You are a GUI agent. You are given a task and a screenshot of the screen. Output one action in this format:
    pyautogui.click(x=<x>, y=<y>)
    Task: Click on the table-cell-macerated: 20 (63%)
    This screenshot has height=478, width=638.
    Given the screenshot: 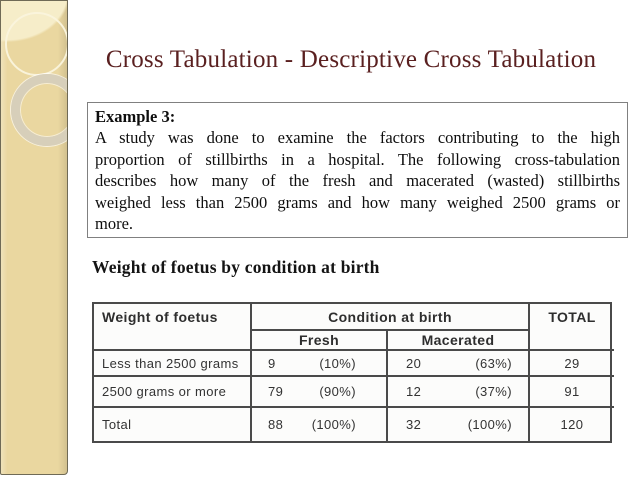 What is the action you would take?
    pyautogui.click(x=459, y=364)
    